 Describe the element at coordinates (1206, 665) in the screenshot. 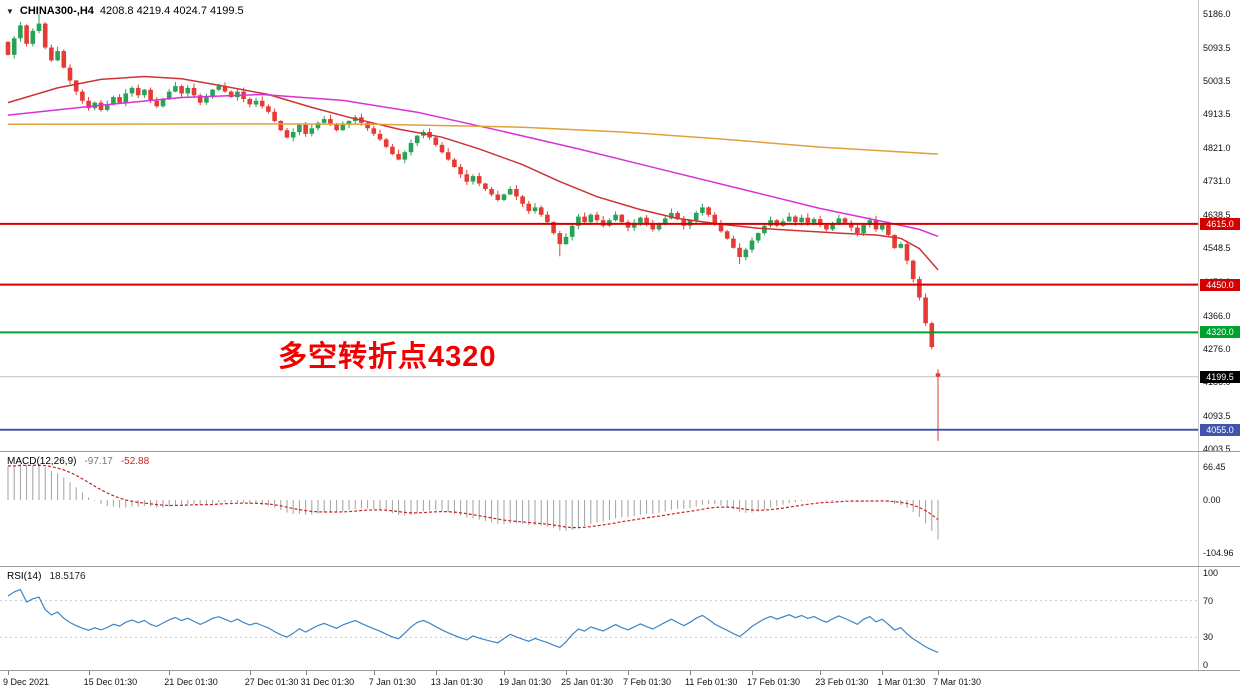

I see `rsi-scale-label: 0` at that location.